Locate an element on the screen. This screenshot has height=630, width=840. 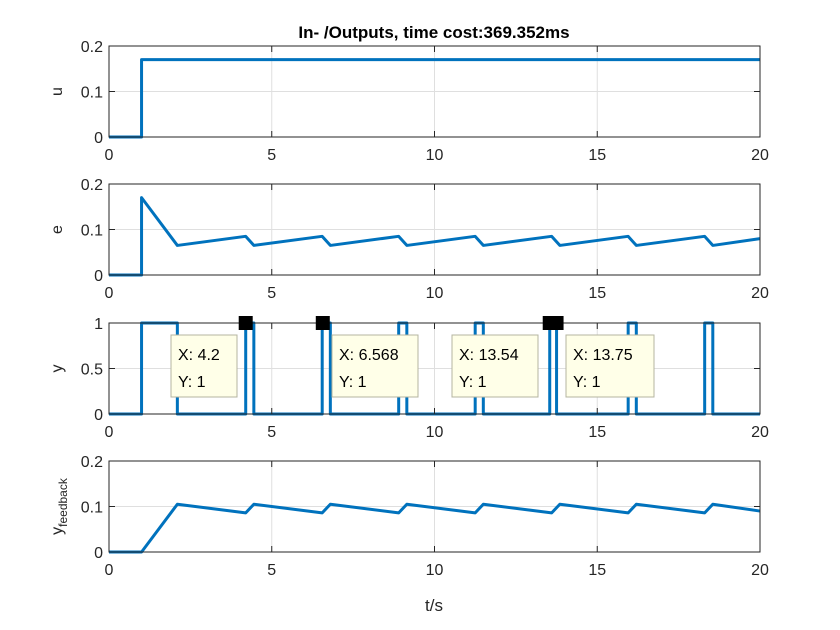
y-axis-label: y is located at coordinates (57, 369).